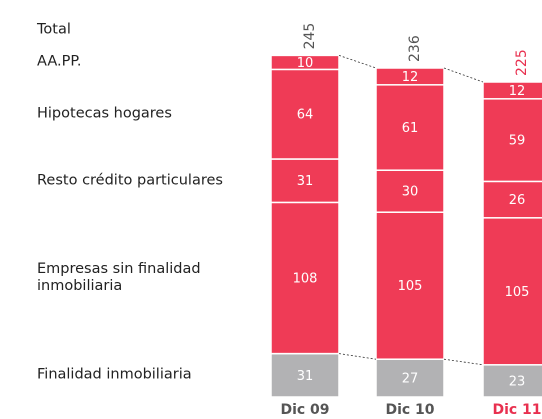 The width and height of the screenshot is (542, 419). Describe the element at coordinates (517, 381) in the screenshot. I see `value-label: 23` at that location.